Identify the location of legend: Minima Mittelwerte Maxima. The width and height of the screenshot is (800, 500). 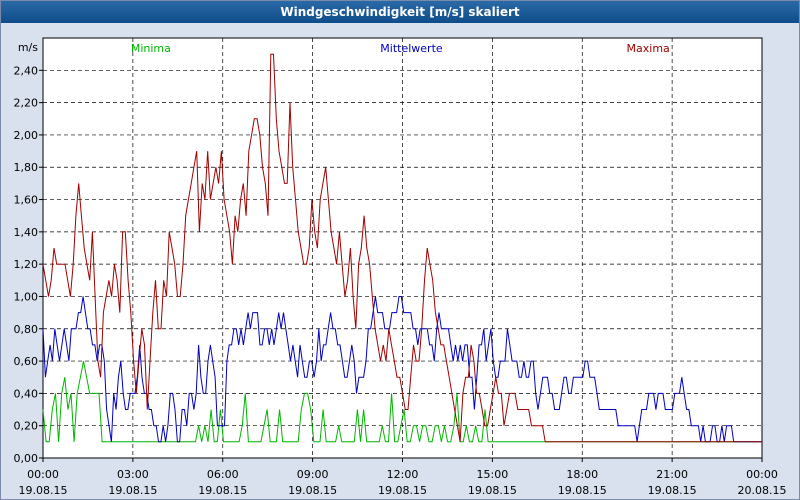
(400, 48).